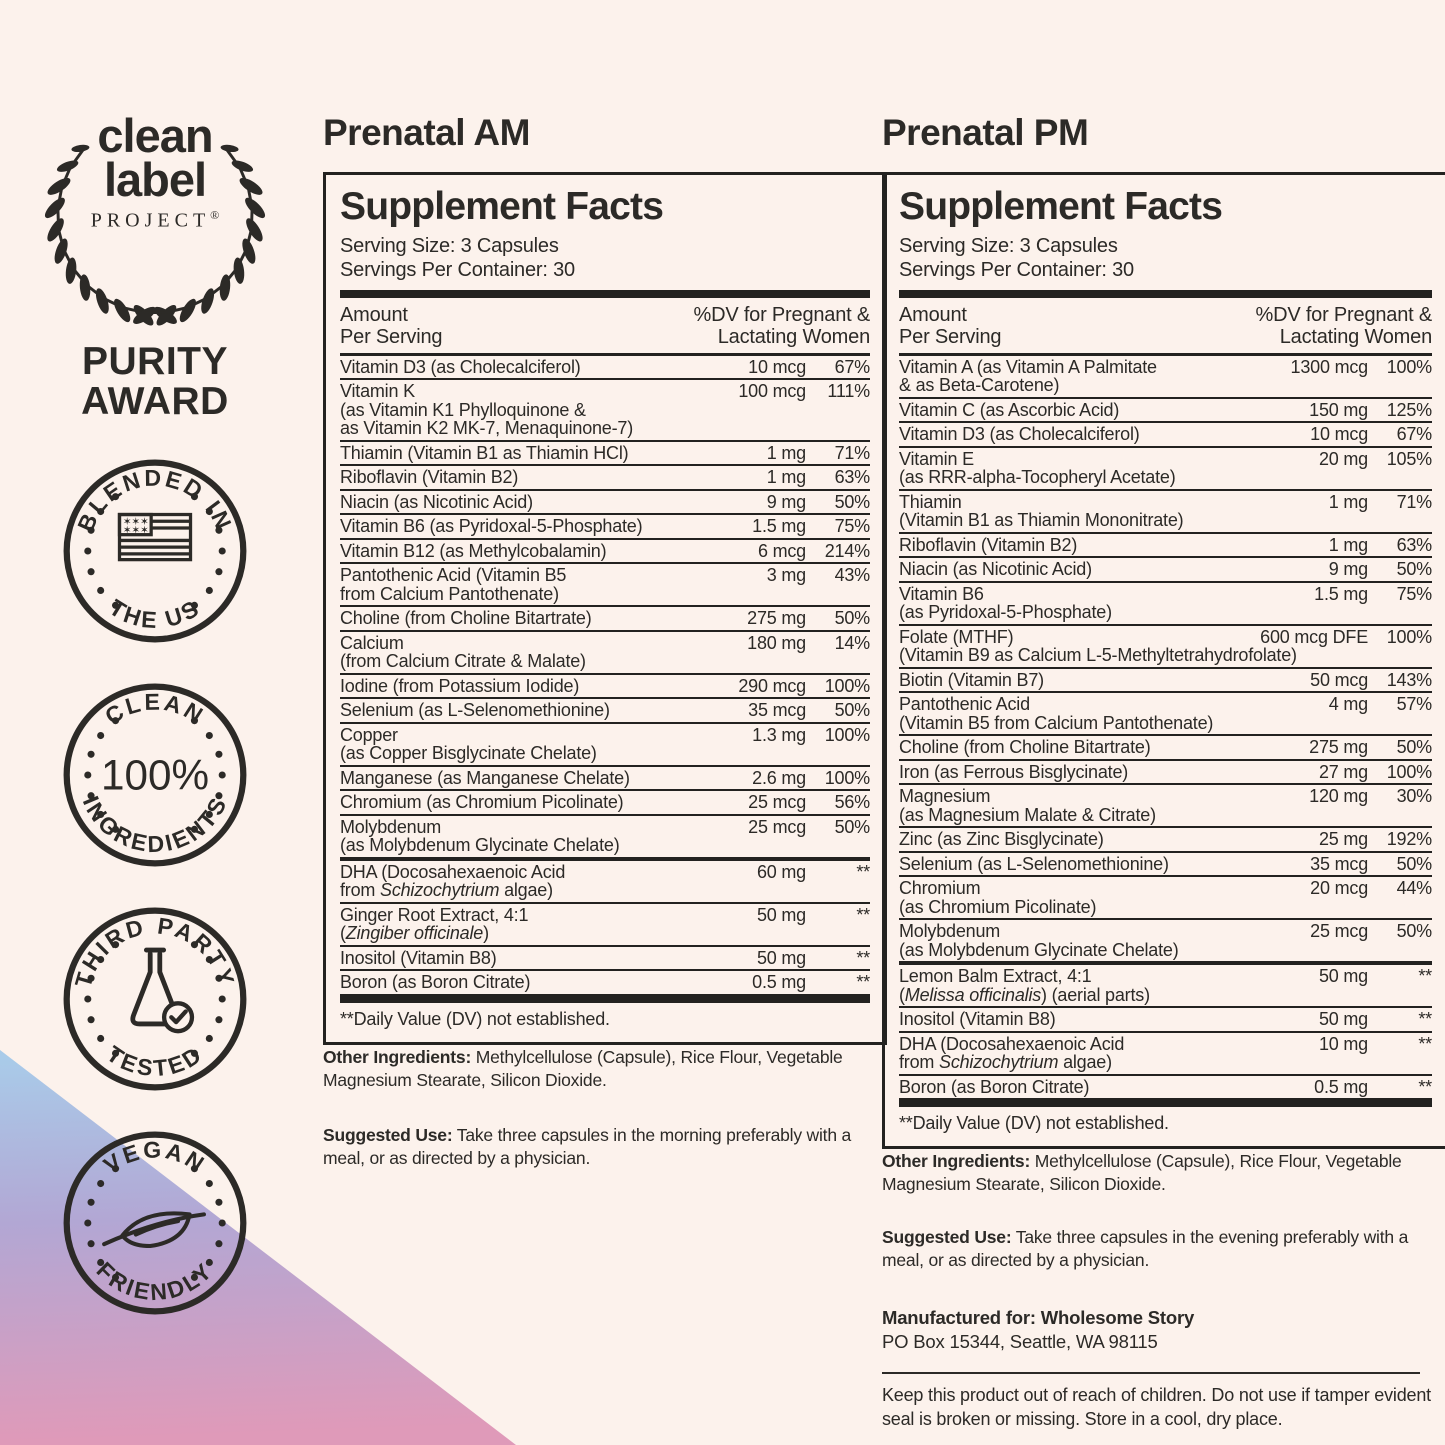  I want to click on daily-value: 125%, so click(1409, 409).